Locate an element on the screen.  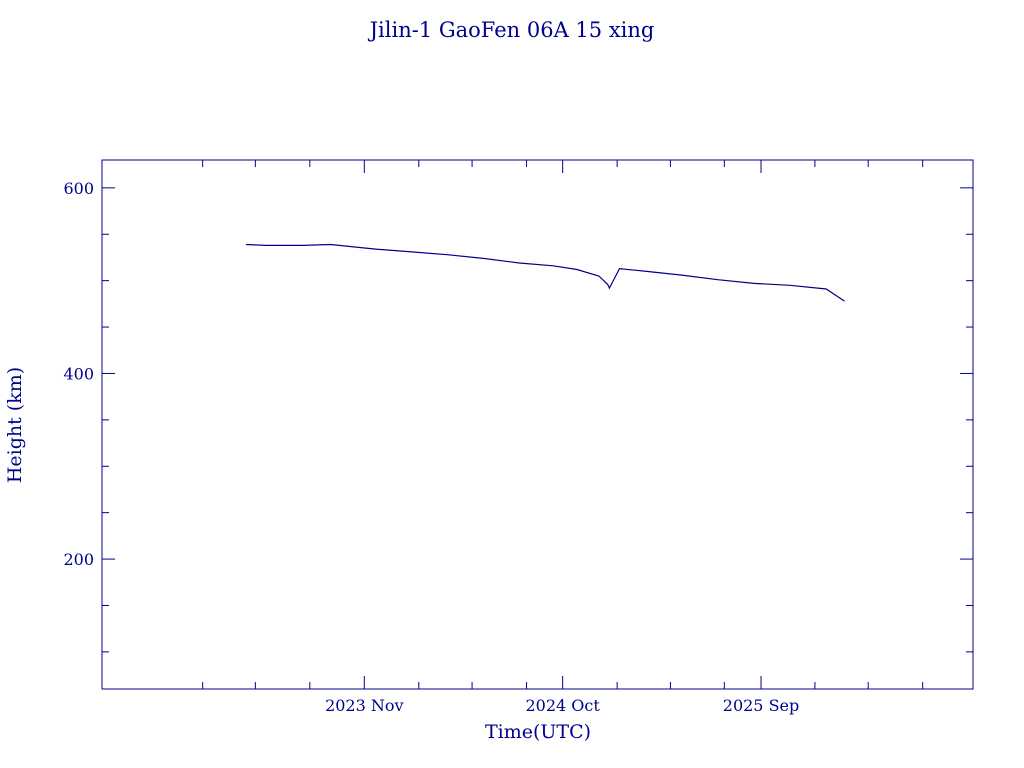
x-tick-label: 2024 Oct is located at coordinates (563, 705).